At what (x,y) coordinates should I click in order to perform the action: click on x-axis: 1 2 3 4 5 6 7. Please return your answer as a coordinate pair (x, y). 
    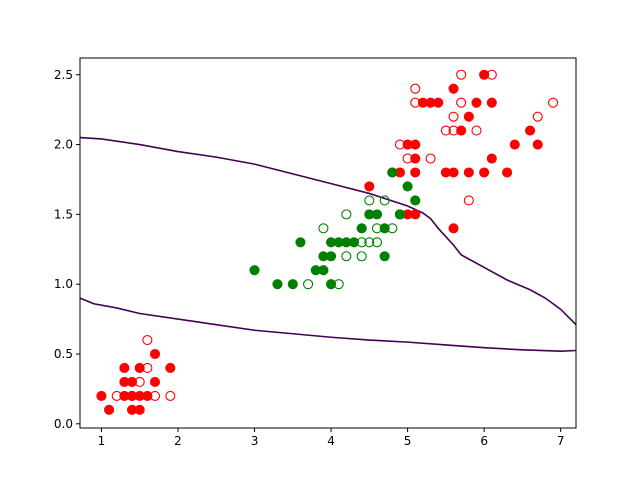
    Looking at the image, I should click on (331, 438).